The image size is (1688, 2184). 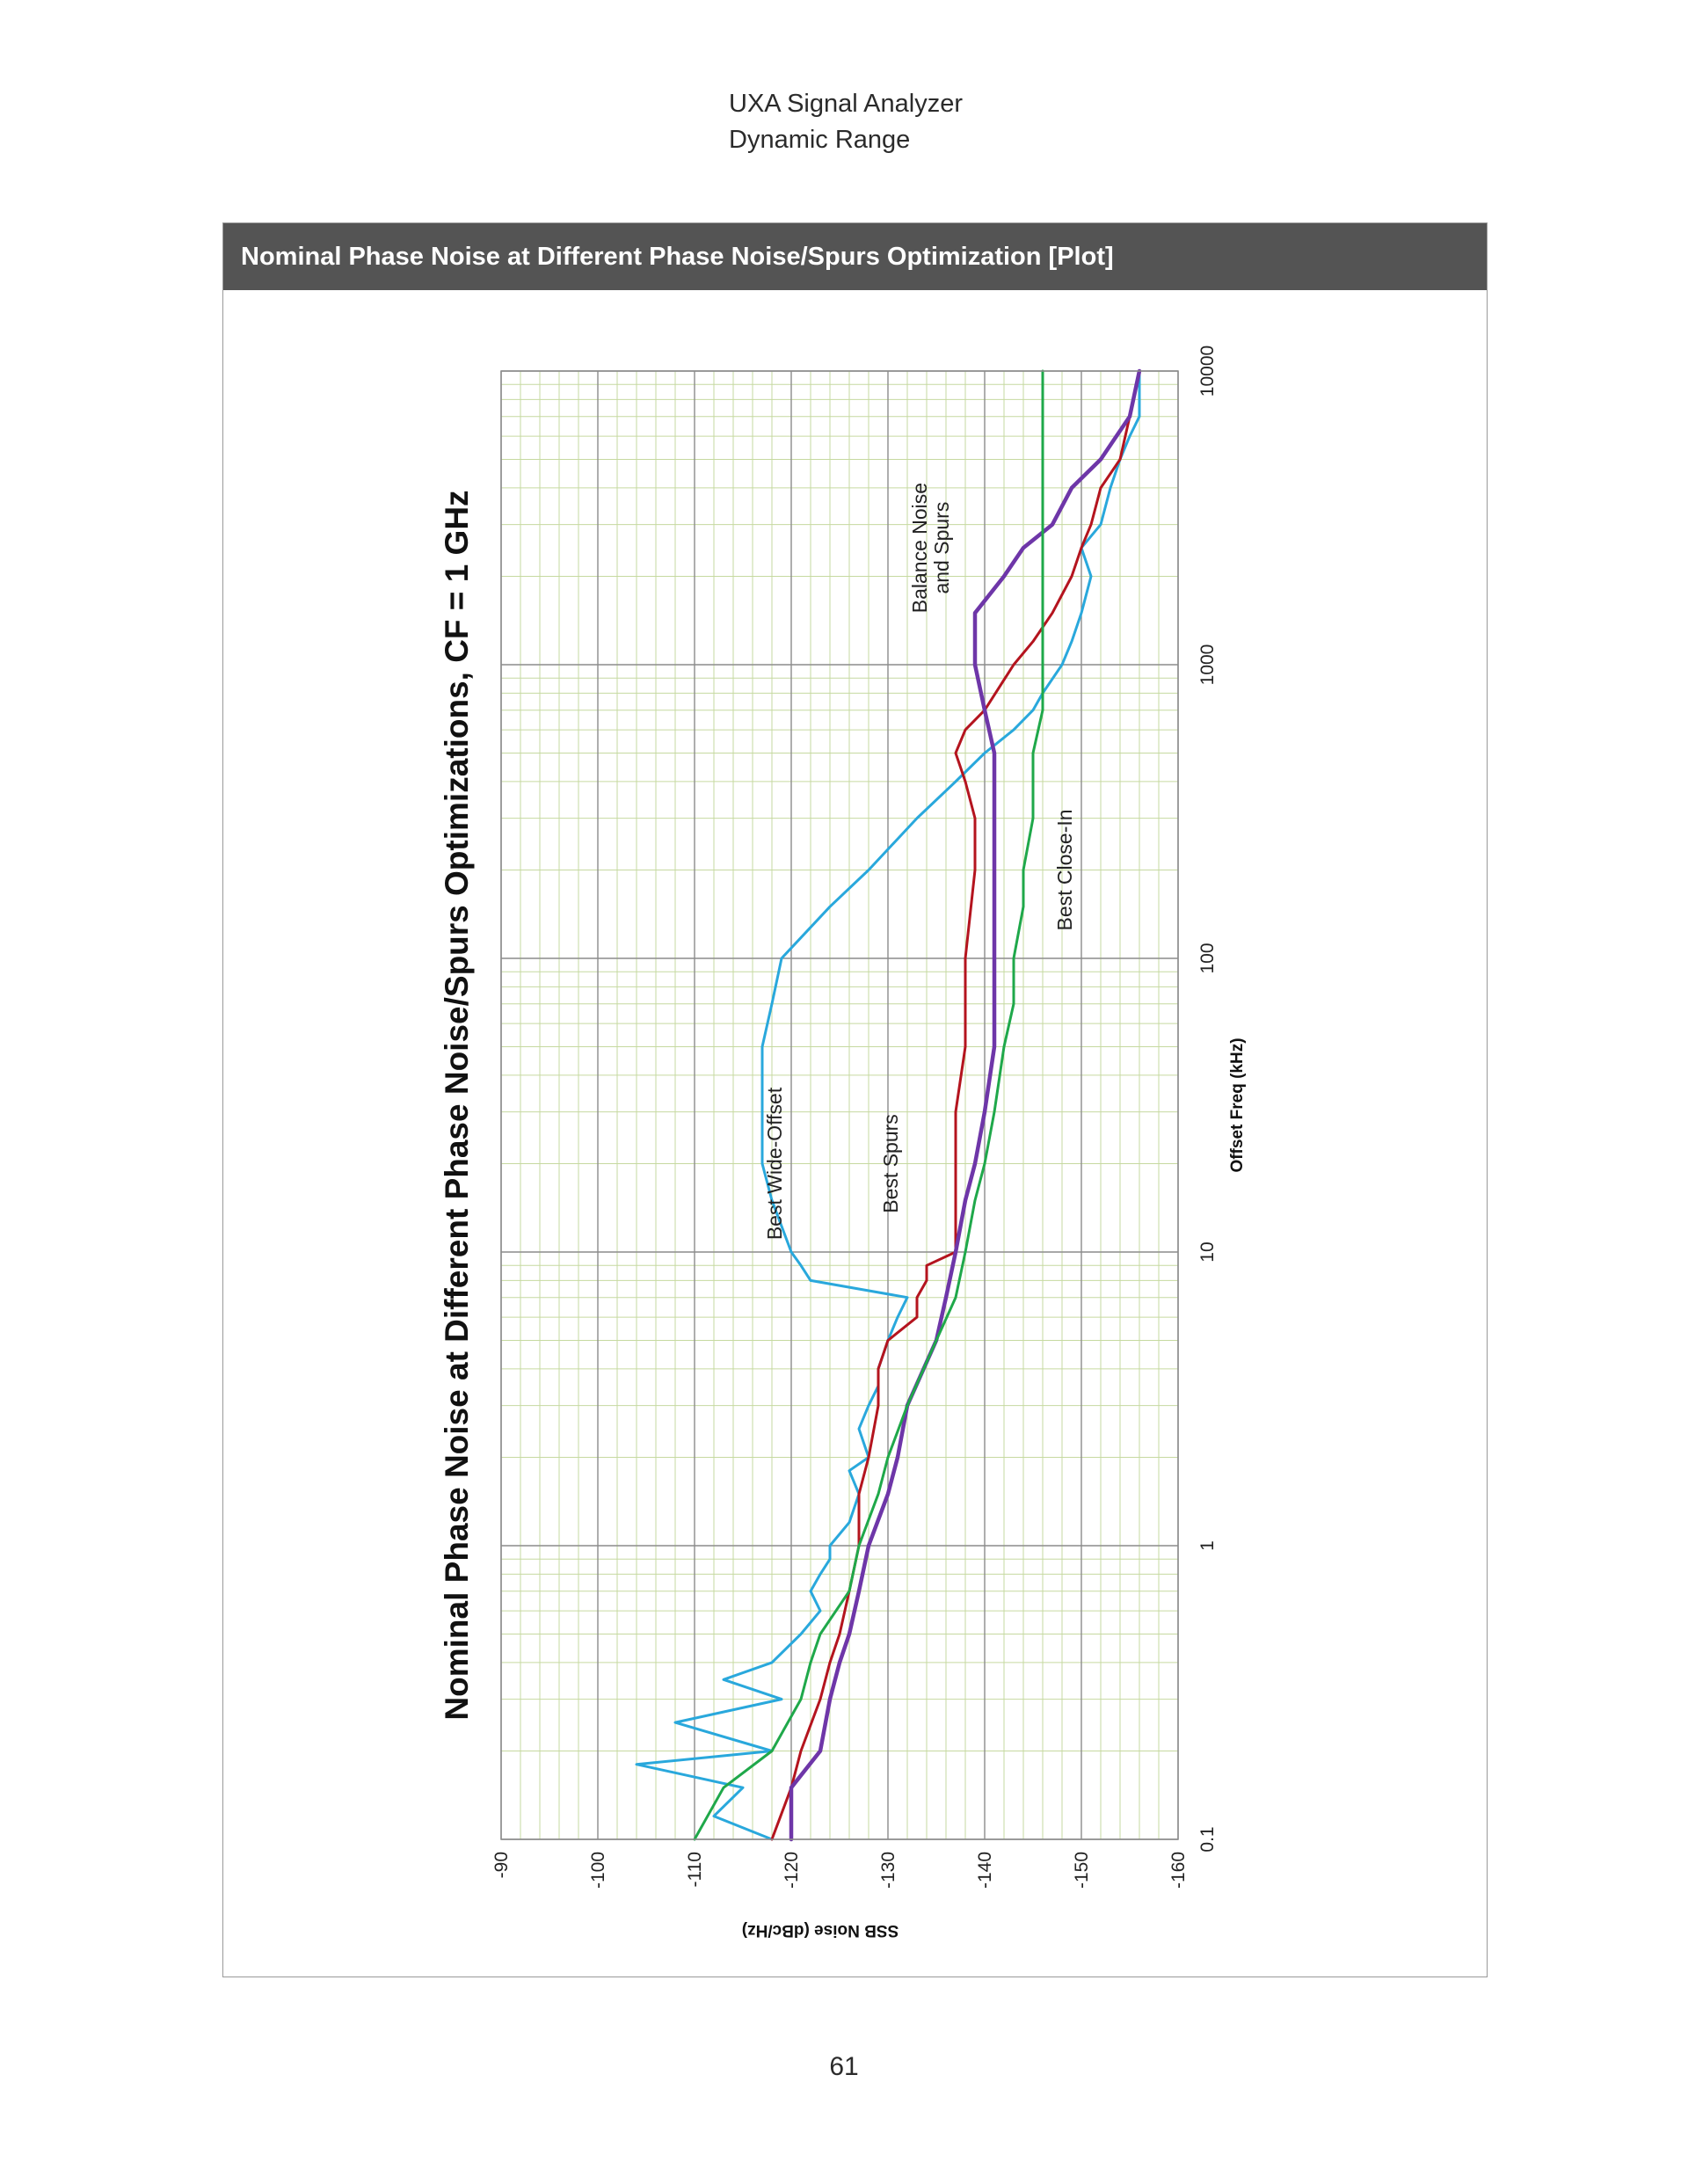 I want to click on series-label: Balance Noiseand Spurs, so click(x=930, y=548).